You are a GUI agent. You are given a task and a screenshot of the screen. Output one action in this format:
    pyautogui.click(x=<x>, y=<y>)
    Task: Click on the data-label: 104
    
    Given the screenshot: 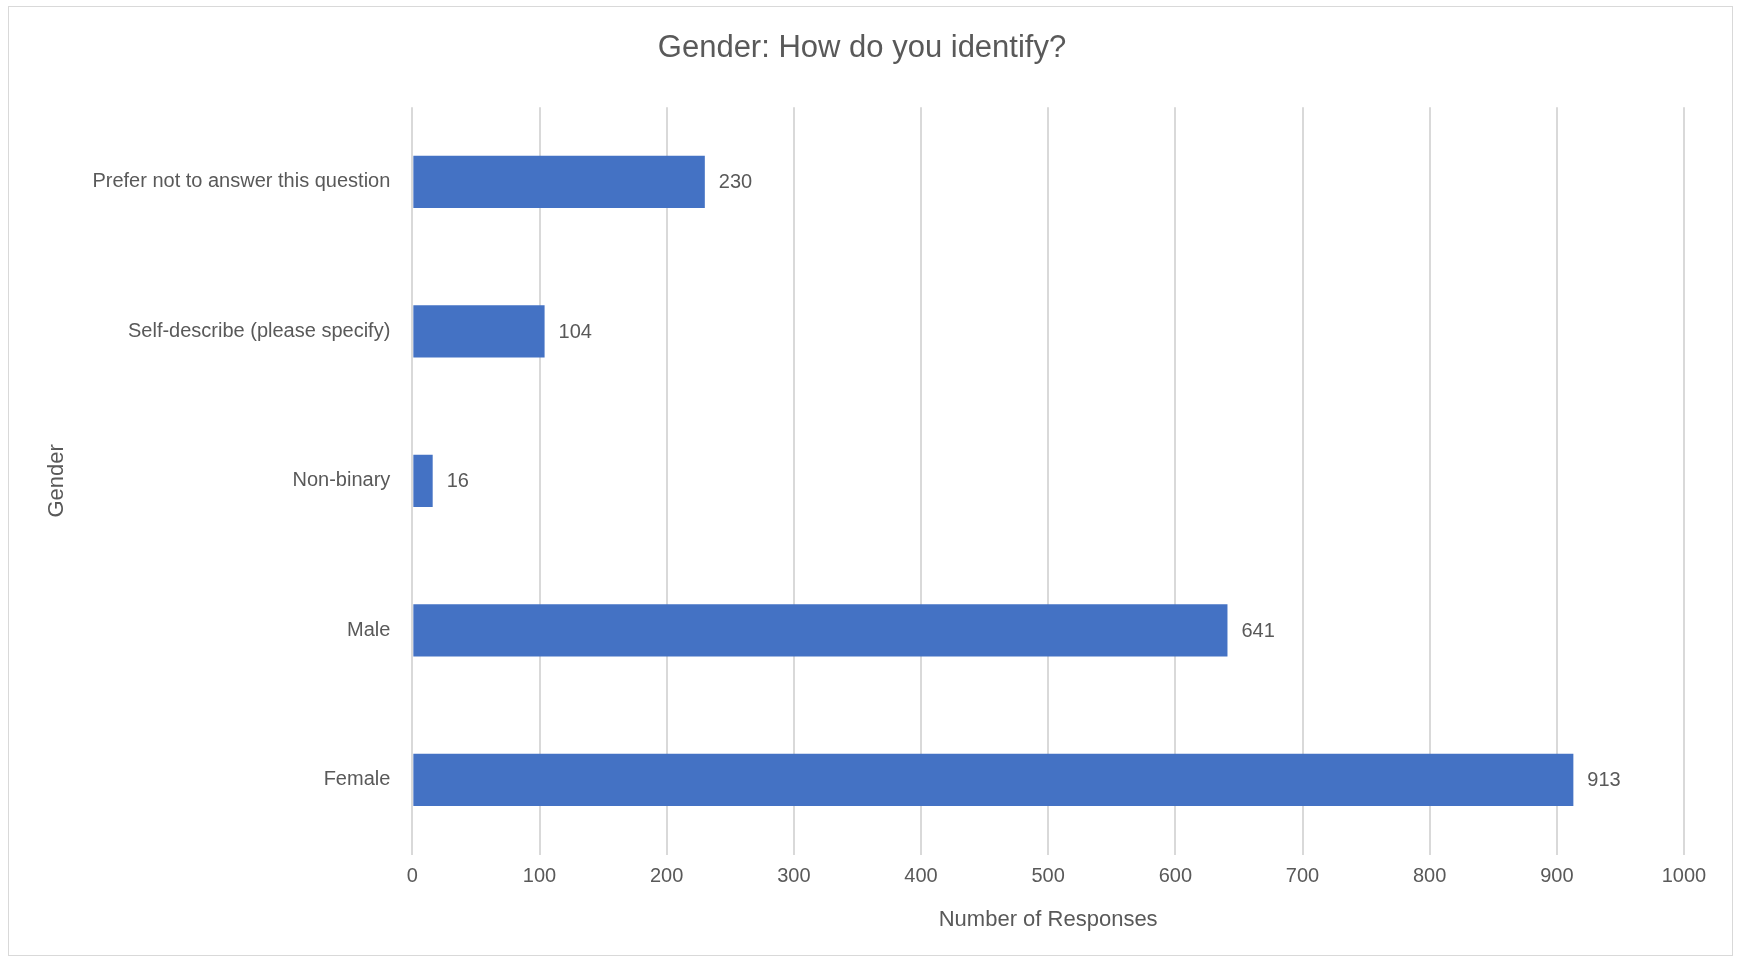 What is the action you would take?
    pyautogui.click(x=575, y=330)
    